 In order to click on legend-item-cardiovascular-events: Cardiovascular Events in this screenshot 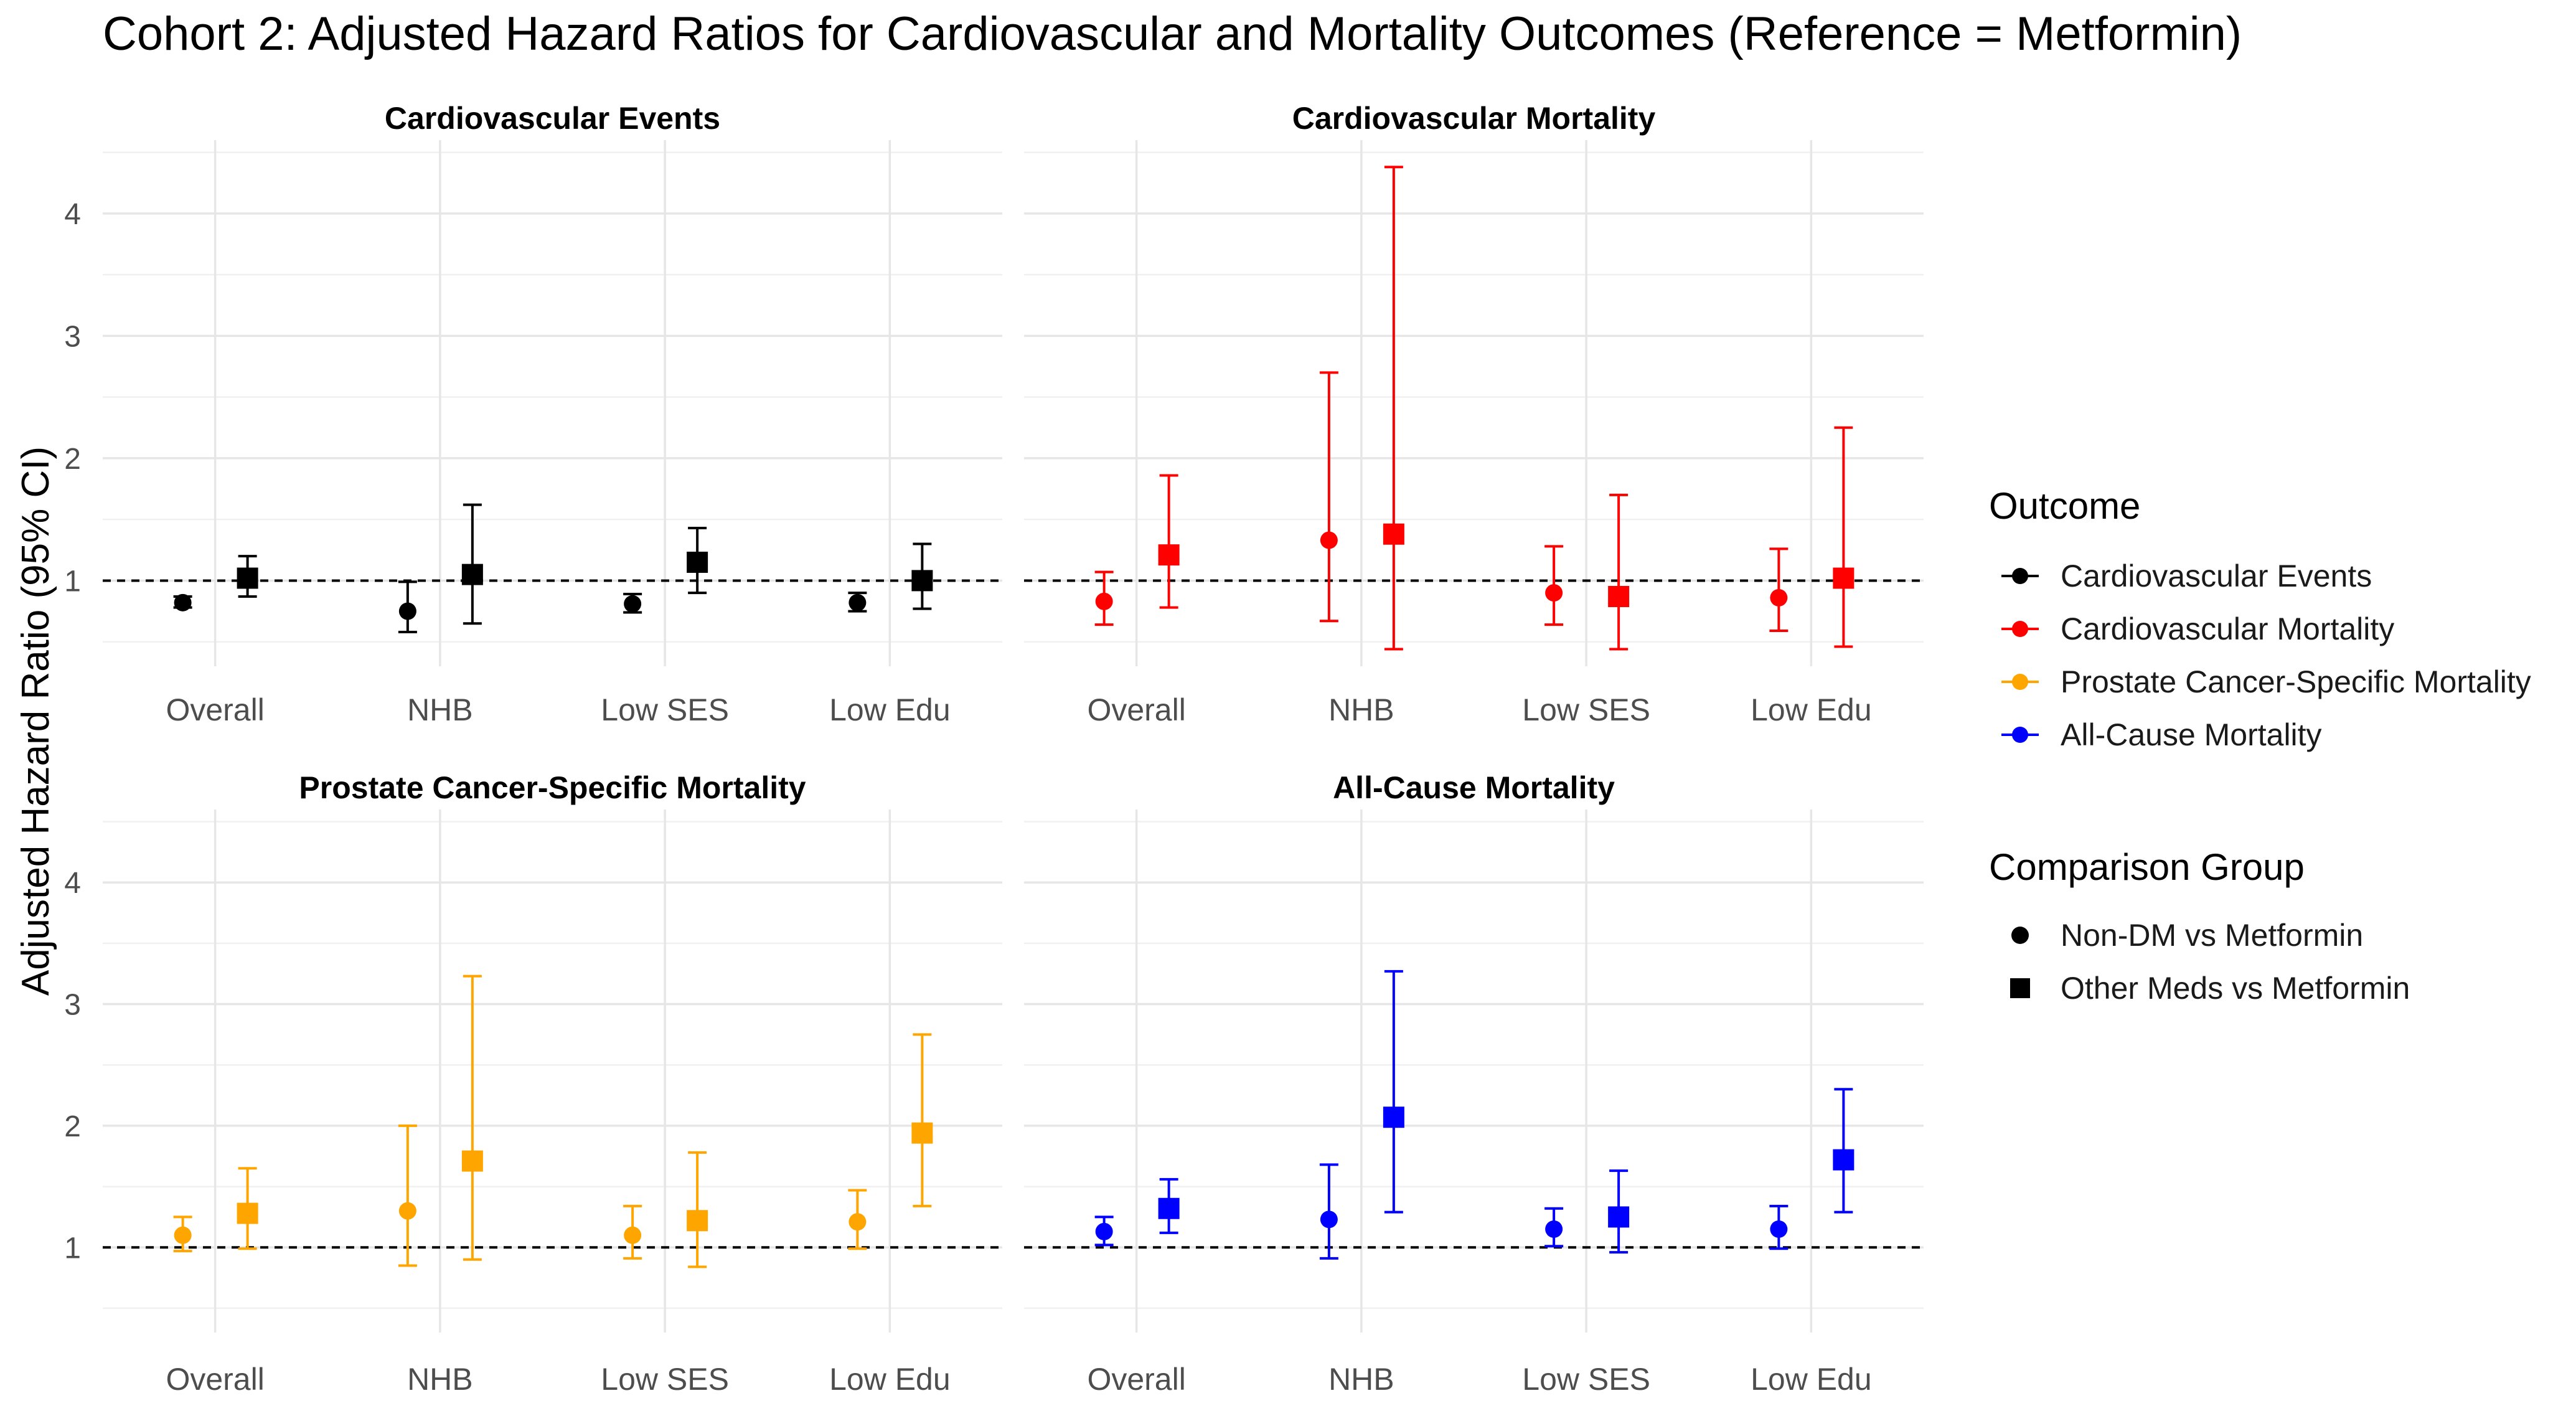, I will do `click(2186, 576)`.